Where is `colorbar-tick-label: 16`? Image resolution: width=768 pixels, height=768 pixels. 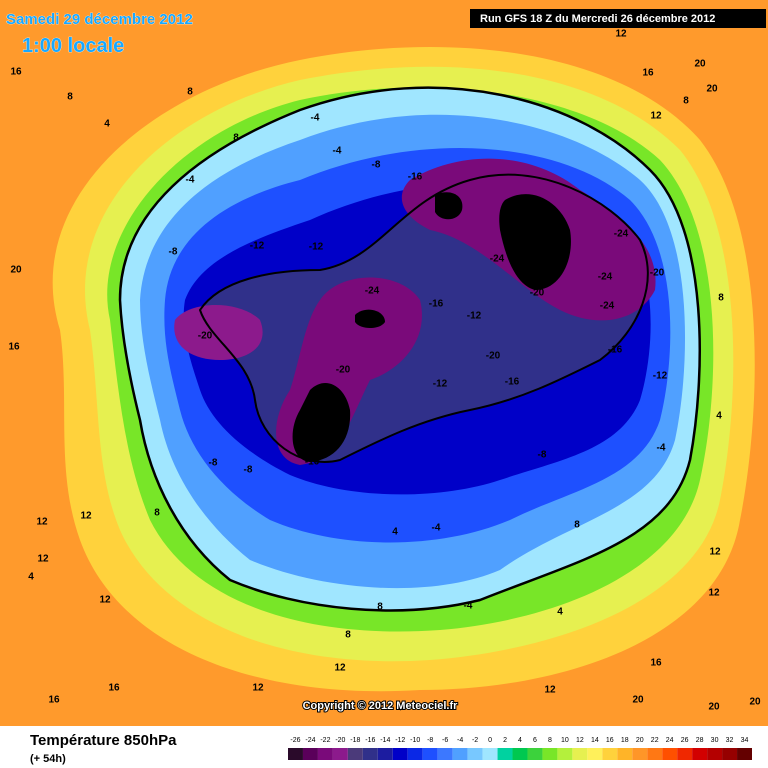 colorbar-tick-label: 16 is located at coordinates (610, 740).